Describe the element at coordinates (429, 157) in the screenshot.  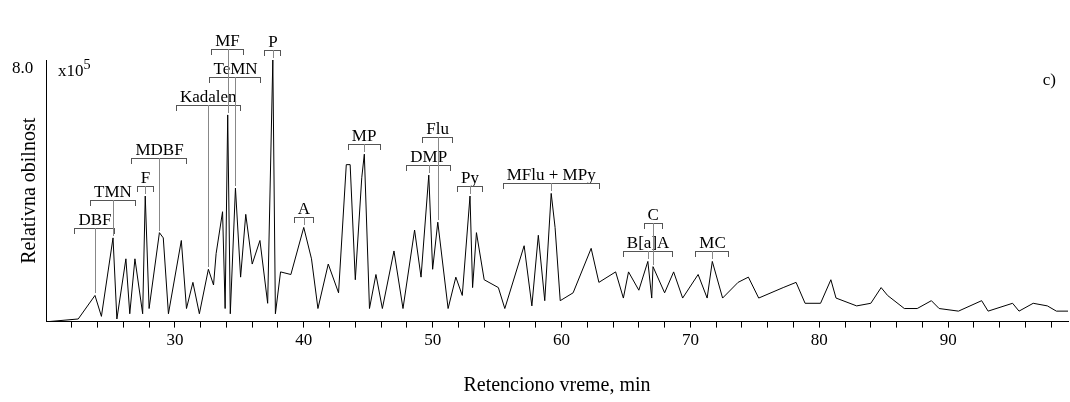
I see `annotation: DMP` at that location.